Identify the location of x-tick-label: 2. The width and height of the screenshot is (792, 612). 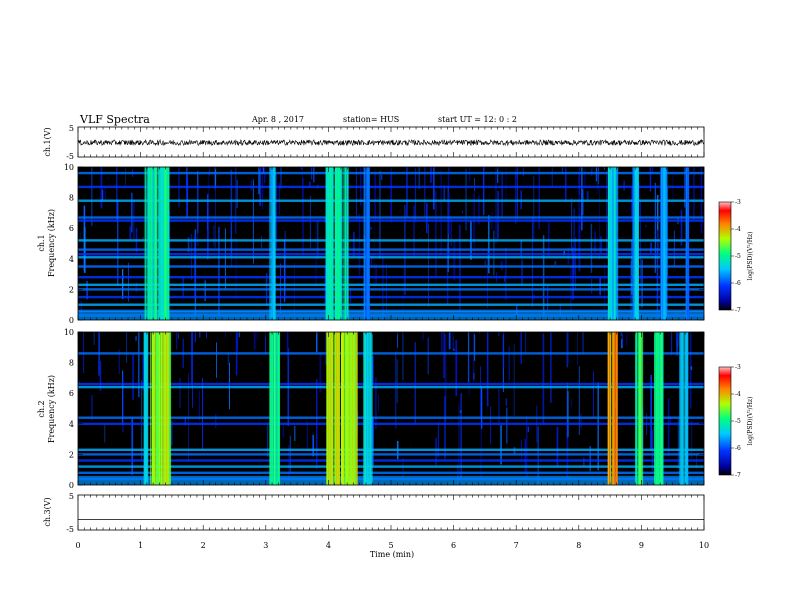
(203, 545).